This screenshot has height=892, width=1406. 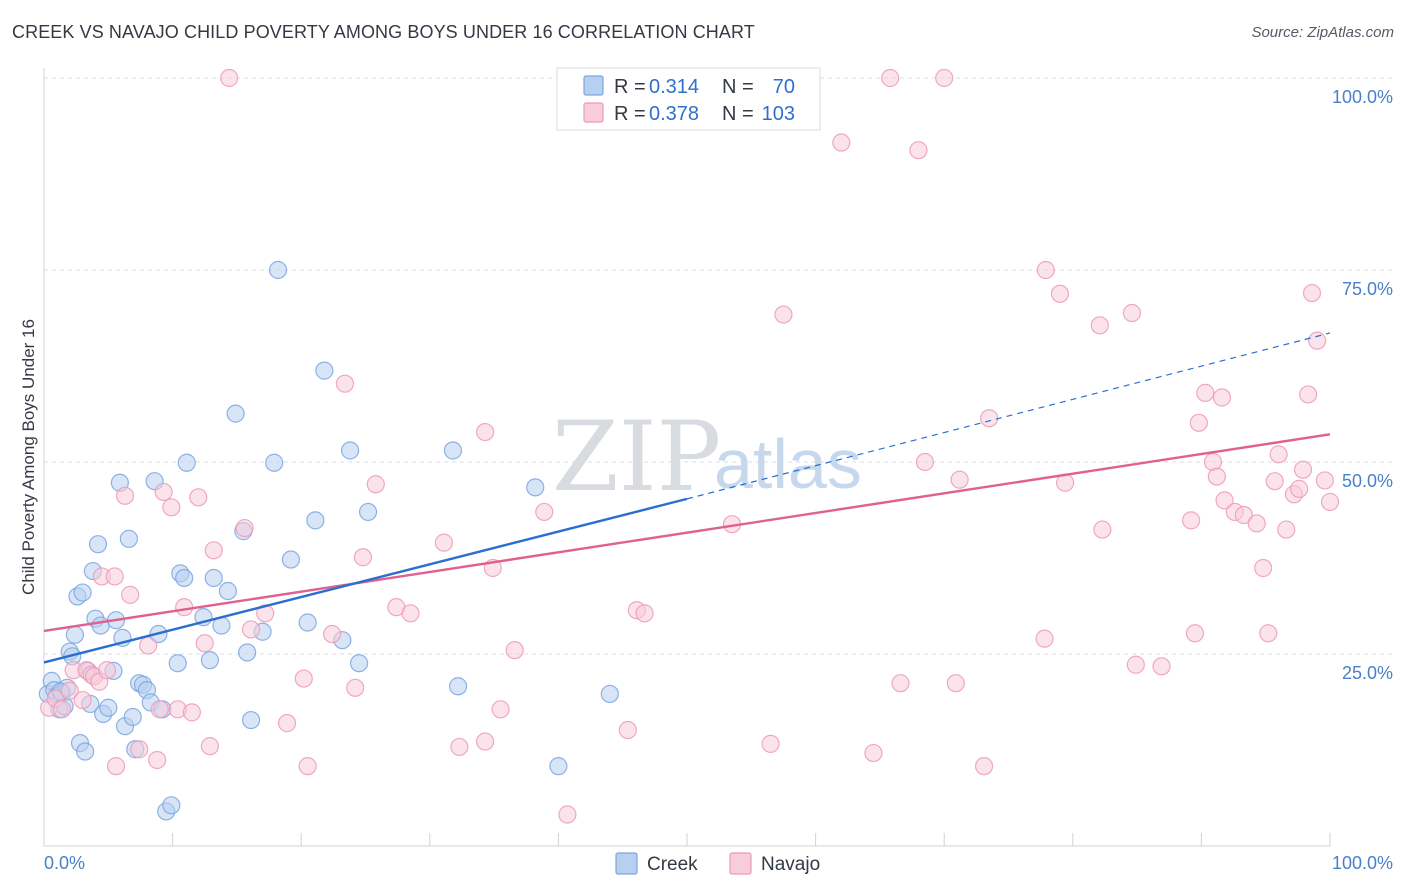 What do you see at coordinates (672, 864) in the screenshot?
I see `bottom-legend-creek-label: Creek` at bounding box center [672, 864].